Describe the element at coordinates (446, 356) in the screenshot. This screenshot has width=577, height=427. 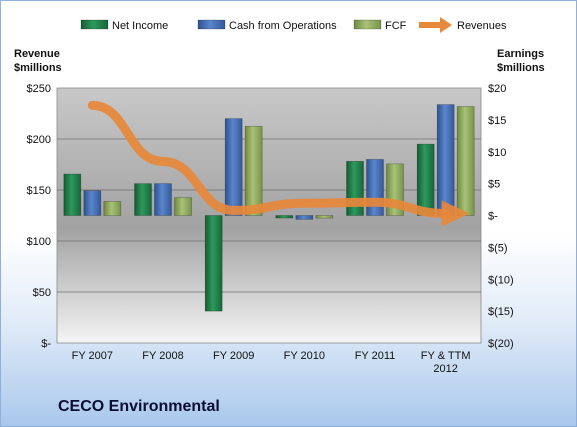
I see `category-label: FY & TTM` at that location.